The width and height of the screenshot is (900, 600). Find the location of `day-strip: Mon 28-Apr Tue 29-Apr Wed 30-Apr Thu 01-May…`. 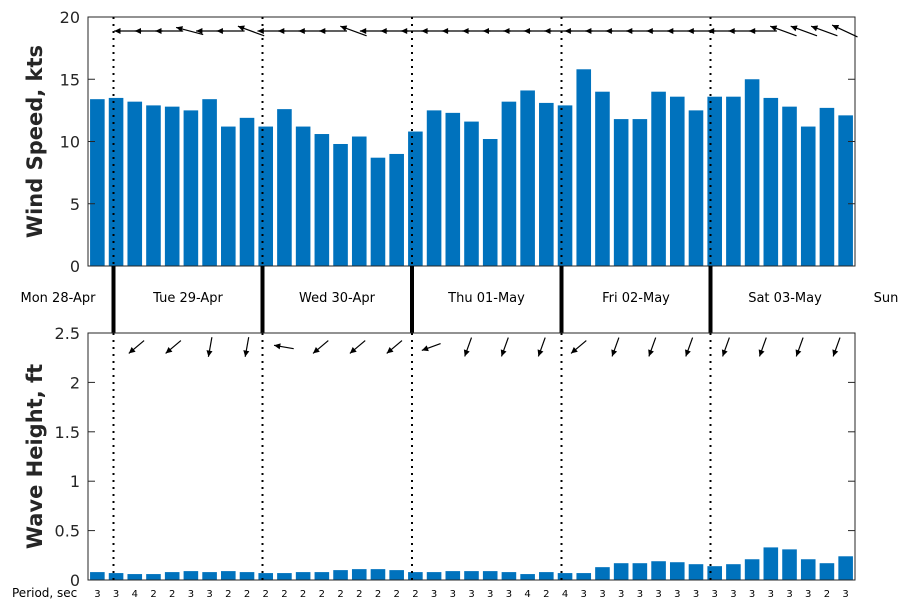

day-strip: Mon 28-Apr Tue 29-Apr Wed 30-Apr Thu 01-May… is located at coordinates (459, 299).